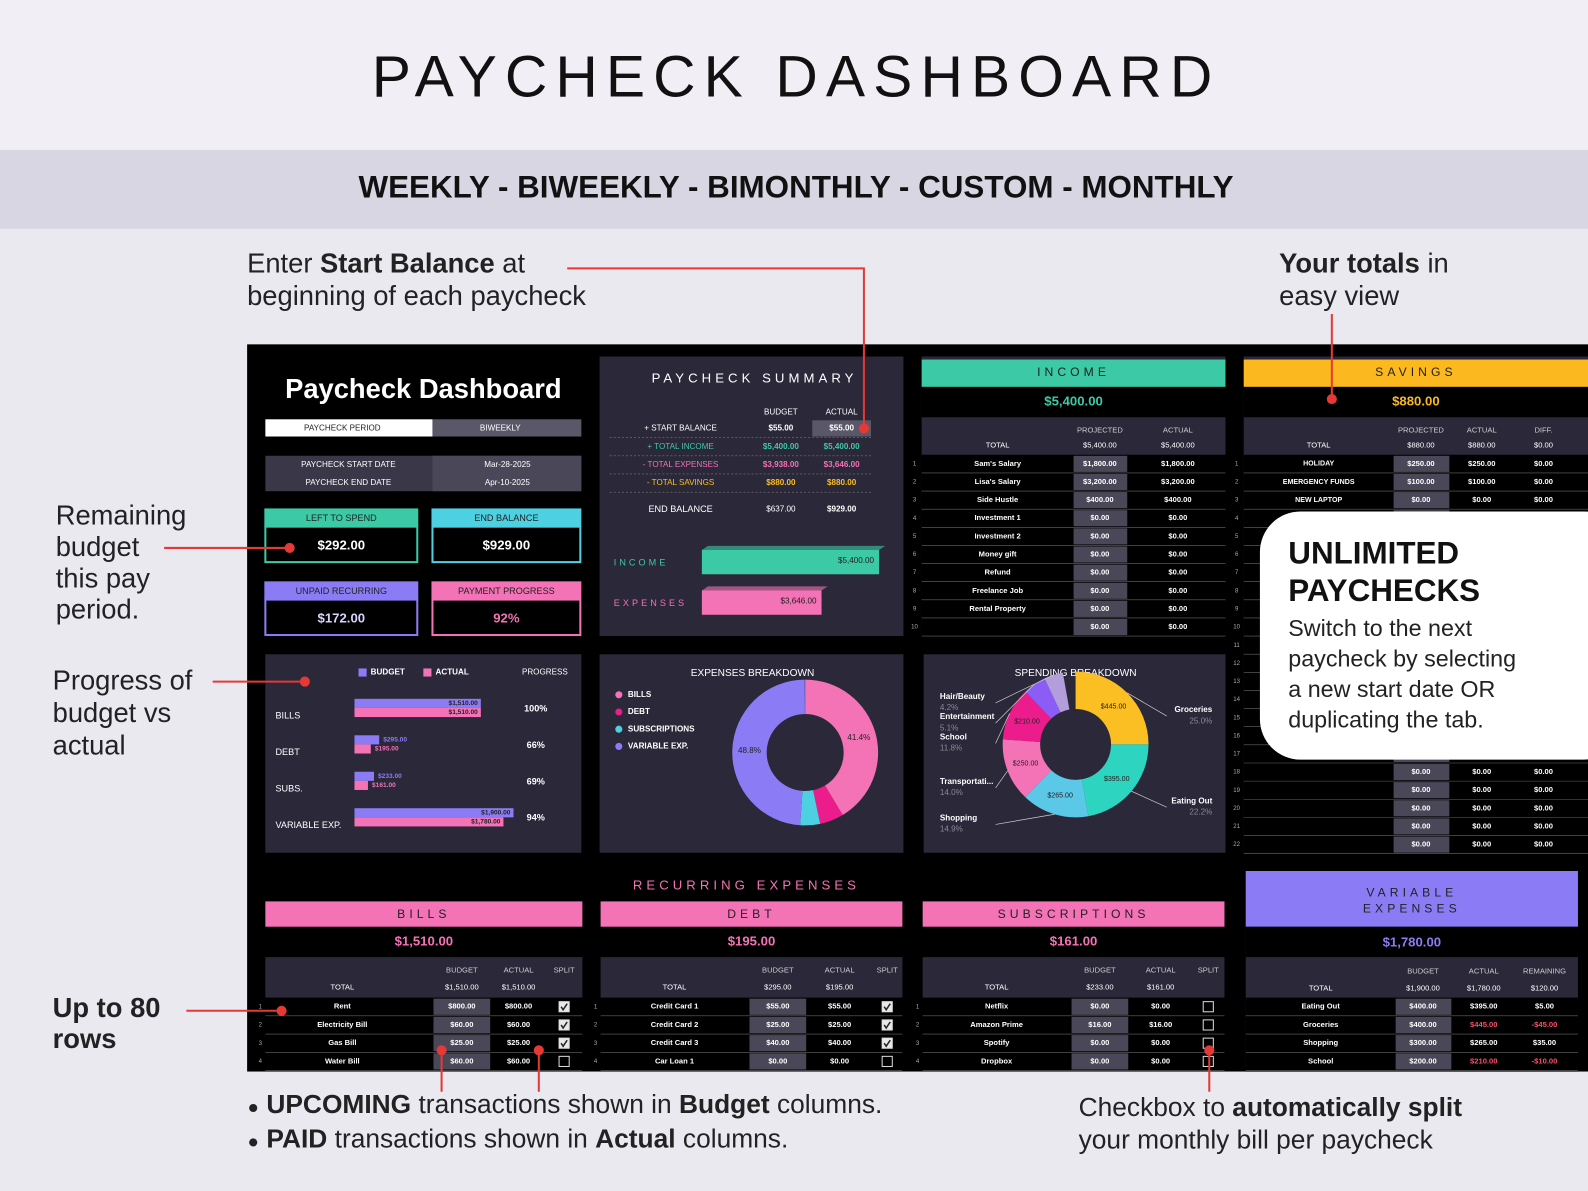 The width and height of the screenshot is (1588, 1191). What do you see at coordinates (288, 788) in the screenshot?
I see `label: SUBS.` at bounding box center [288, 788].